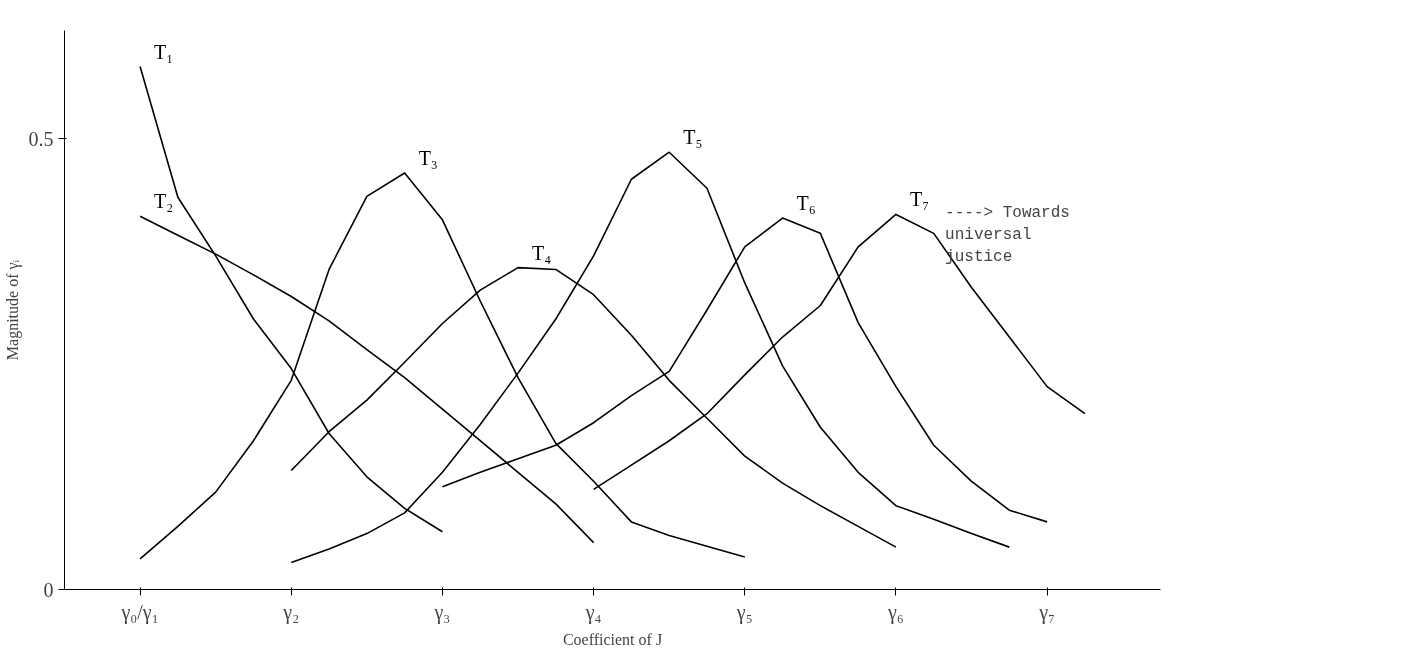 This screenshot has height=669, width=1409. Describe the element at coordinates (48, 589) in the screenshot. I see `y-tick-label: 0` at that location.